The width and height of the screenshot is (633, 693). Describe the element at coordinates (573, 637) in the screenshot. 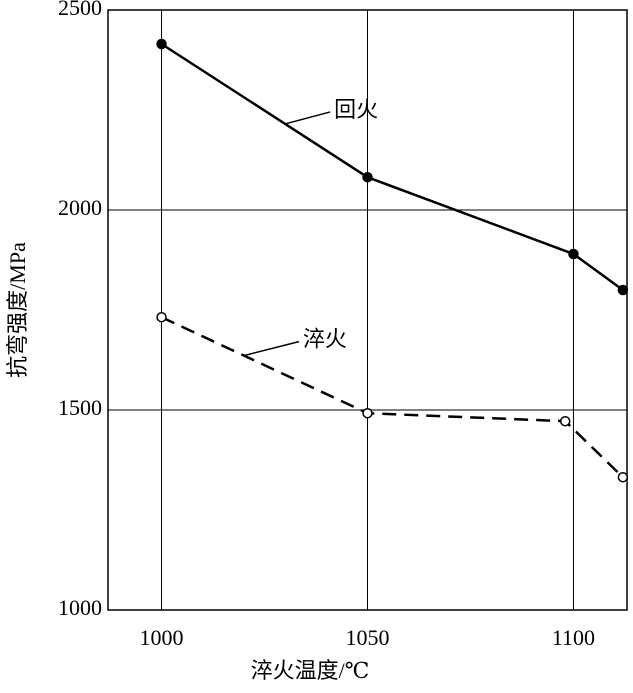

I see `x-tick-label: 1100` at that location.